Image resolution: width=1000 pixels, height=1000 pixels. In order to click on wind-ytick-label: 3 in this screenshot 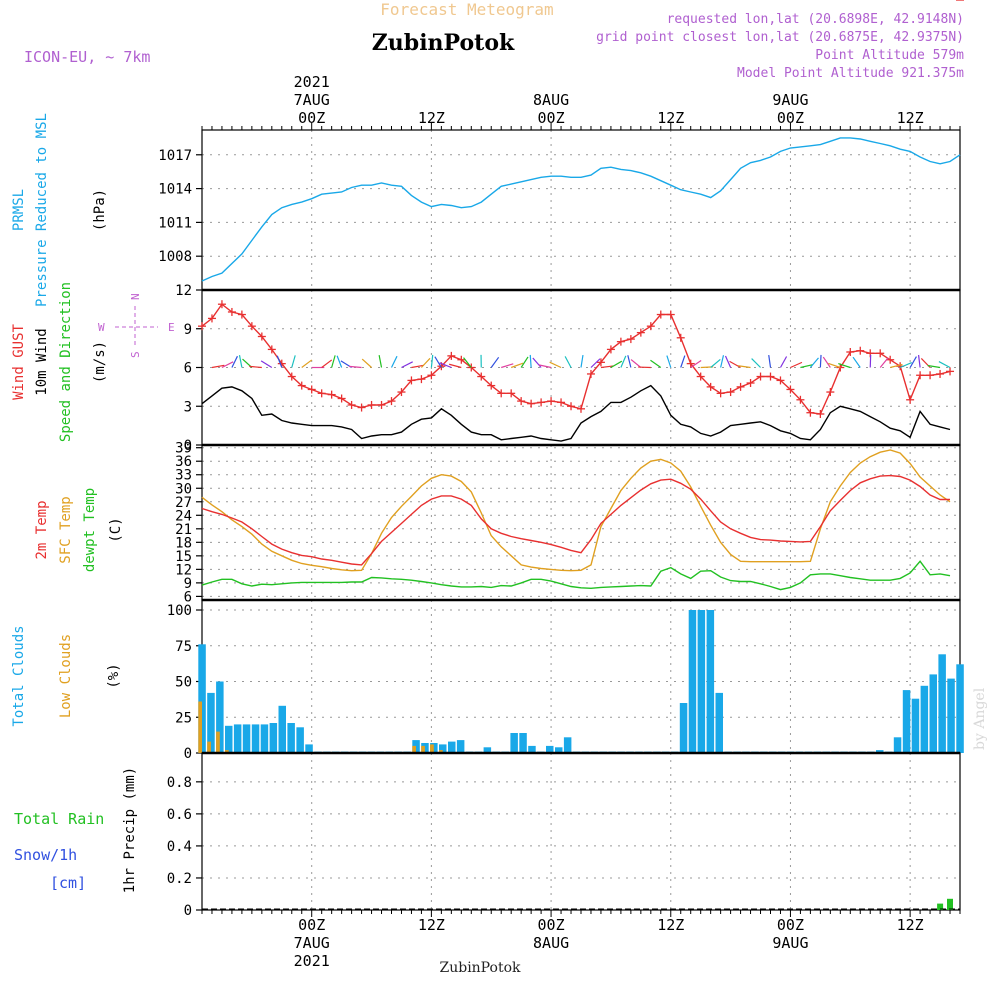, I will do `click(188, 407)`.